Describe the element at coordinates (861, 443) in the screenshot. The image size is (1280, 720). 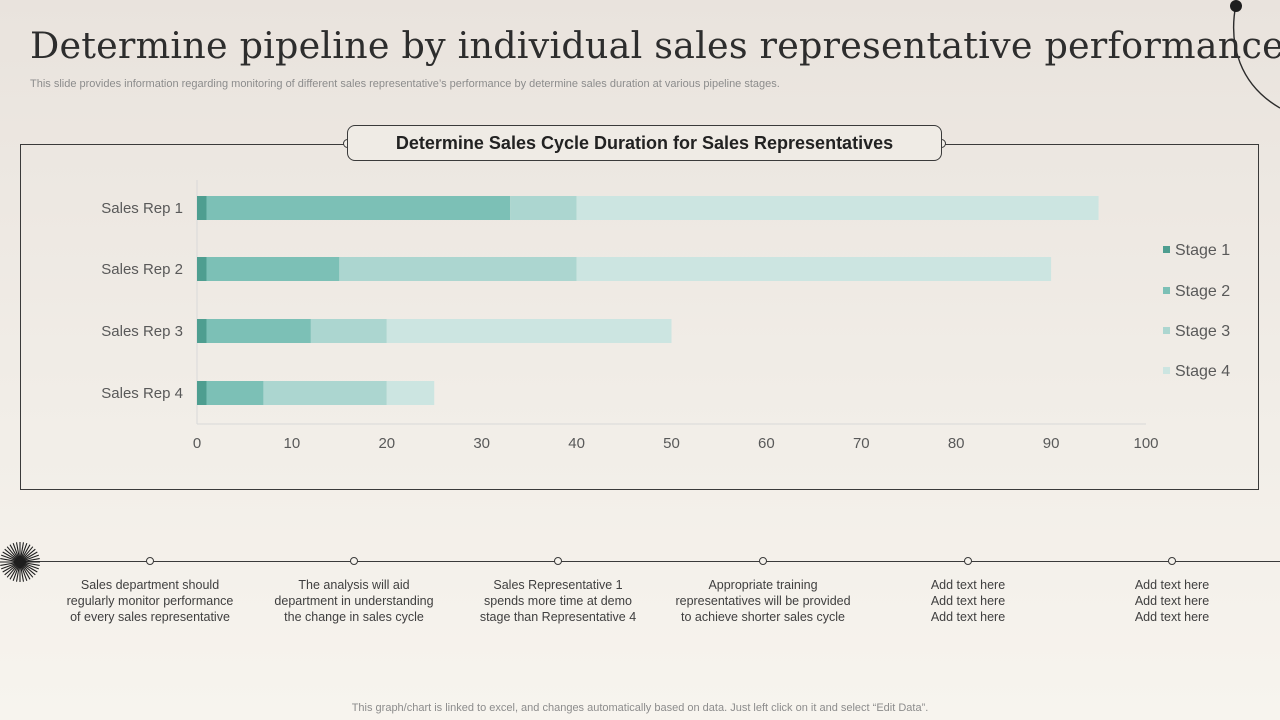
I see `x-tick-label: 70` at that location.